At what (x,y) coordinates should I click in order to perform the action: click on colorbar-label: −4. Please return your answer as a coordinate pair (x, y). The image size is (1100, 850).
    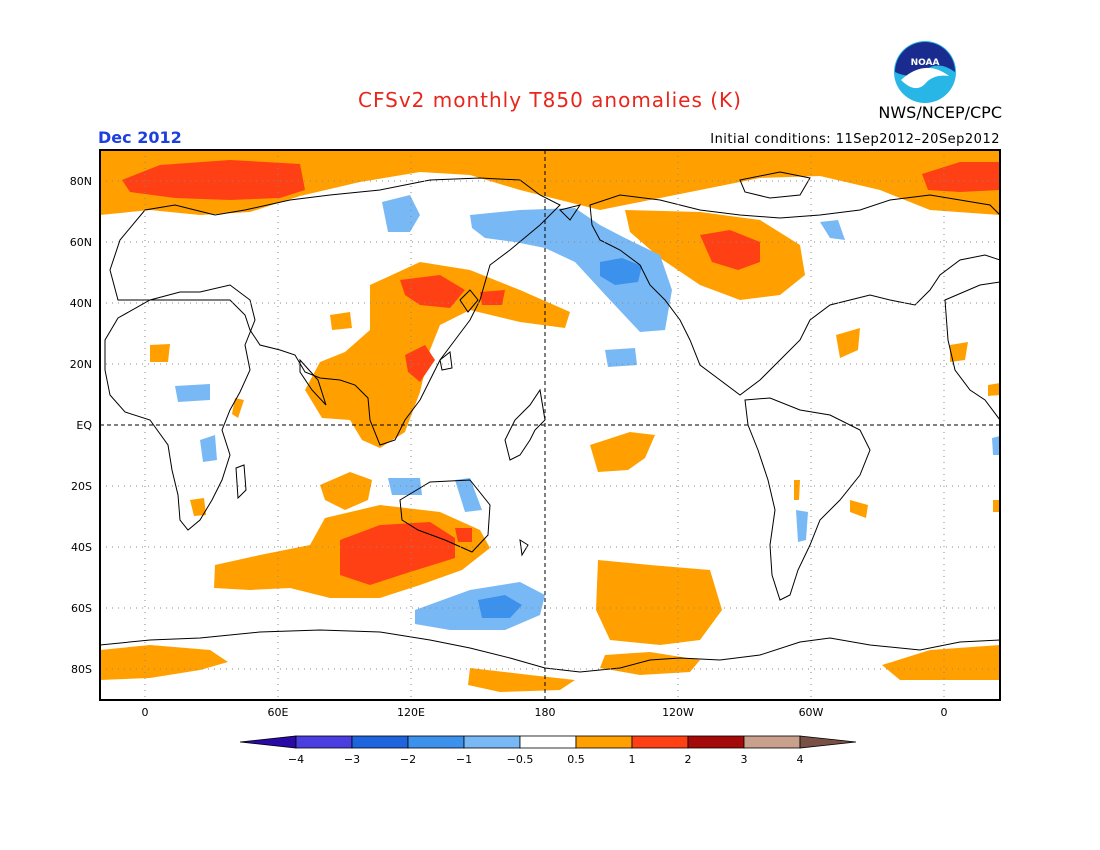
    Looking at the image, I should click on (296, 759).